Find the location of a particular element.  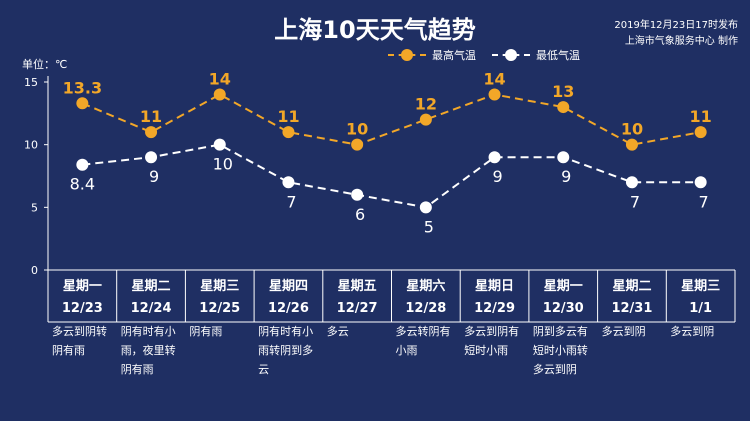

date-label: 12/31 is located at coordinates (631, 308).